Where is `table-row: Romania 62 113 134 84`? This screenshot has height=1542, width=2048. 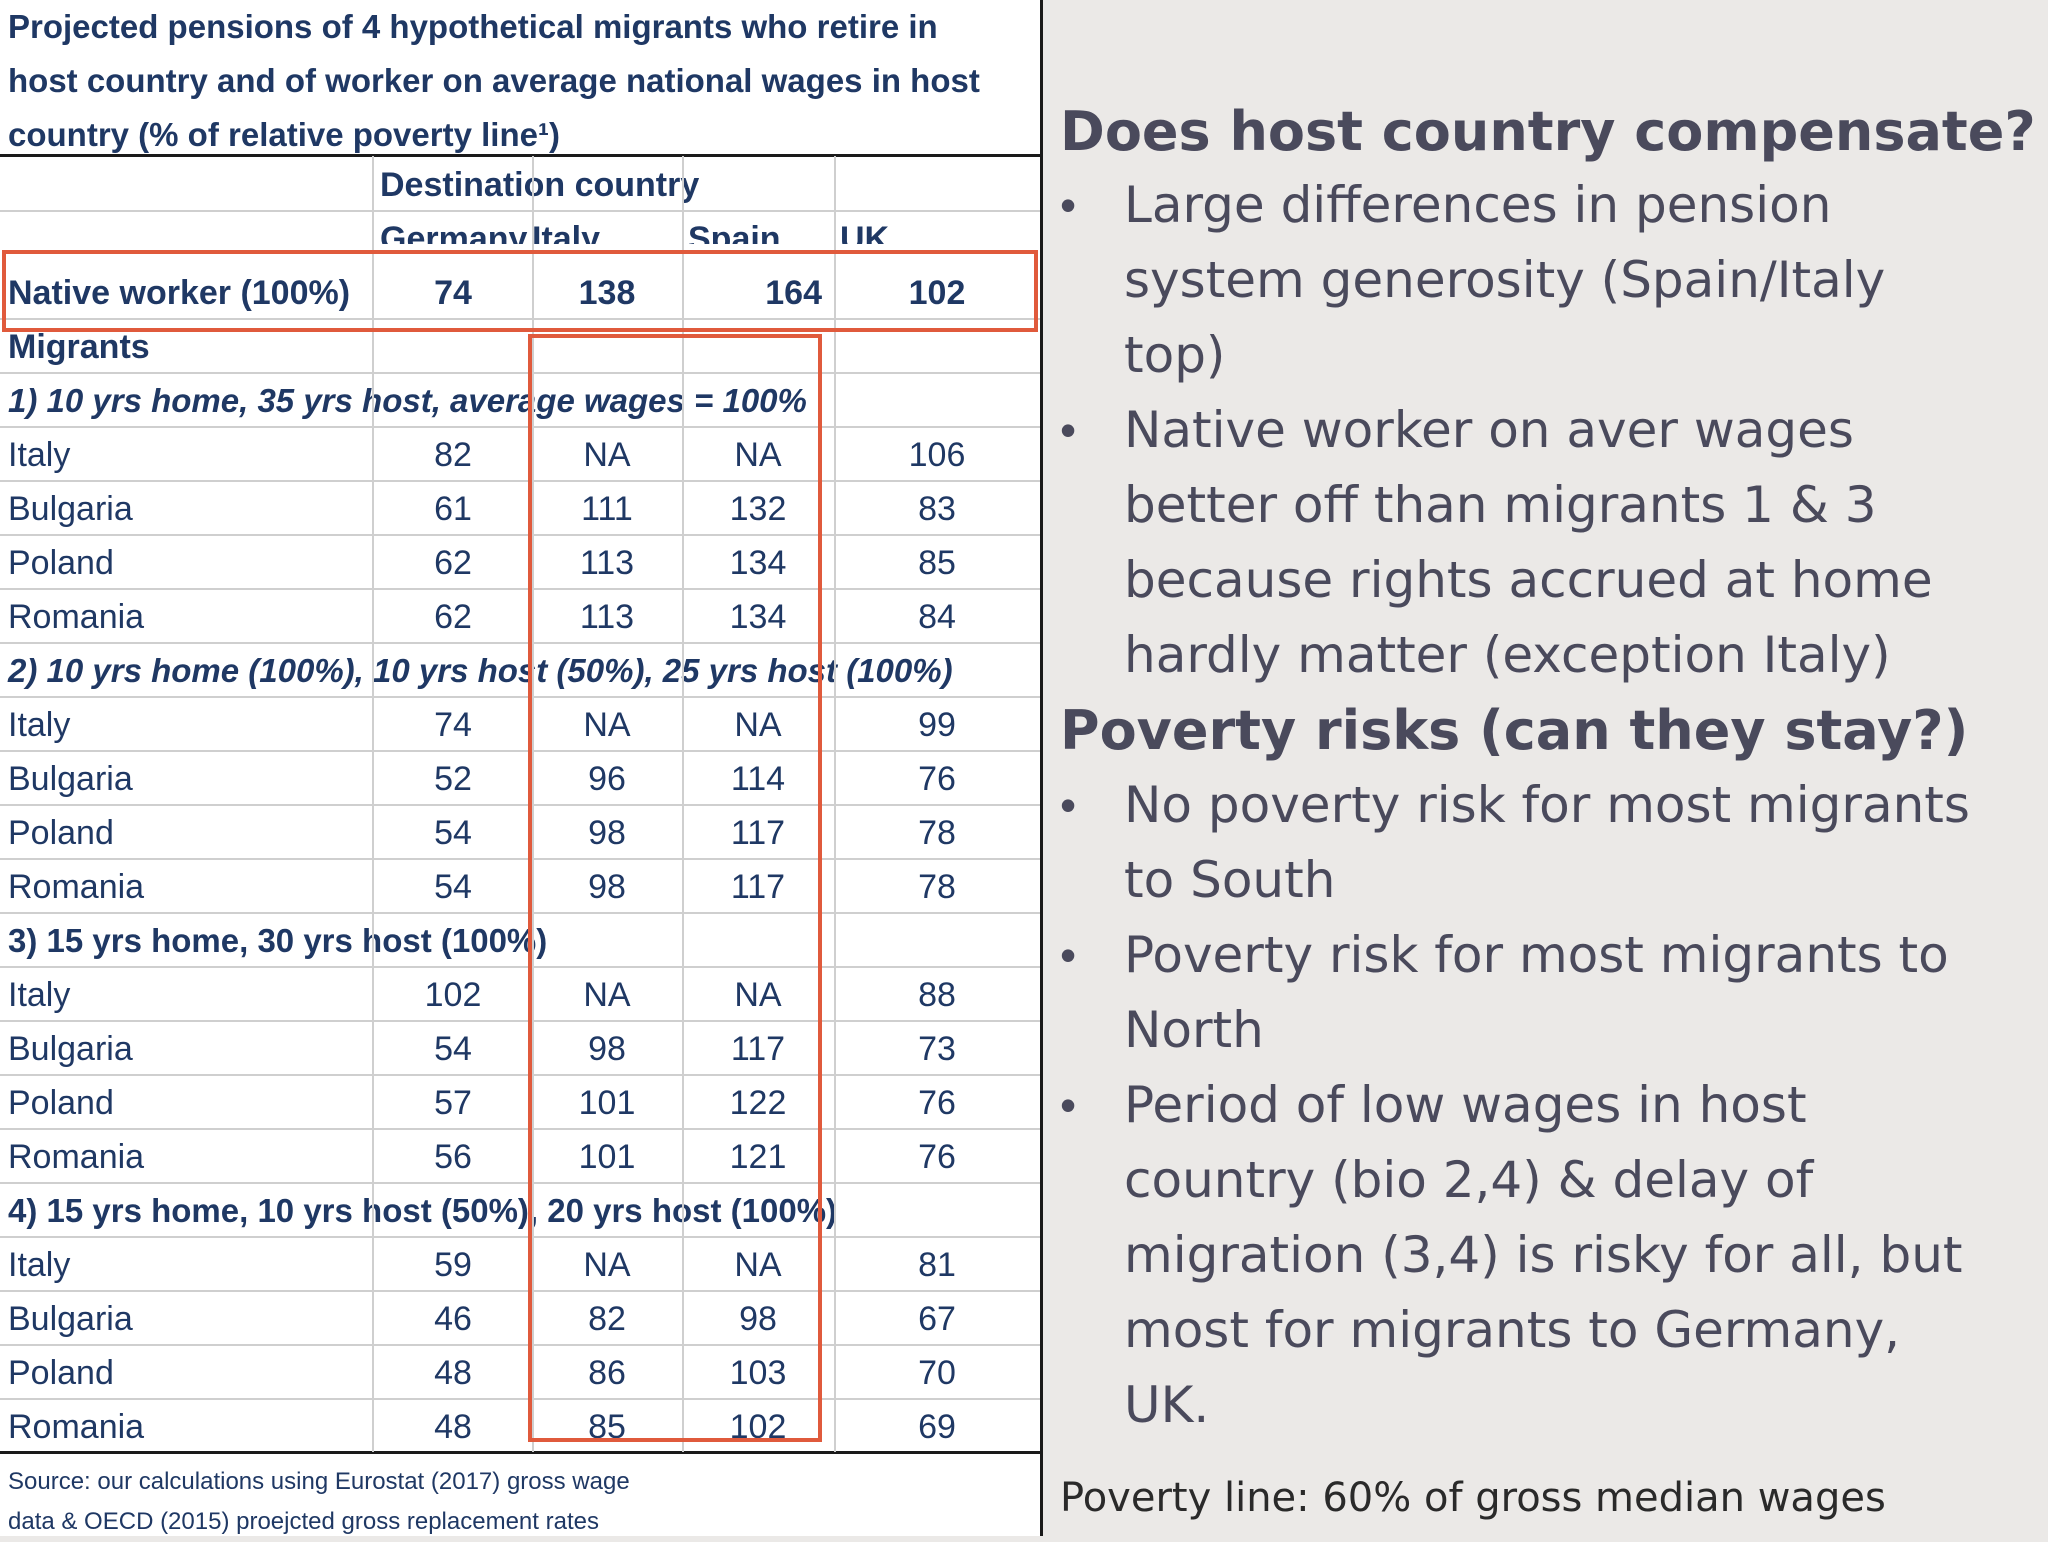 table-row: Romania 62 113 134 84 is located at coordinates (520, 615).